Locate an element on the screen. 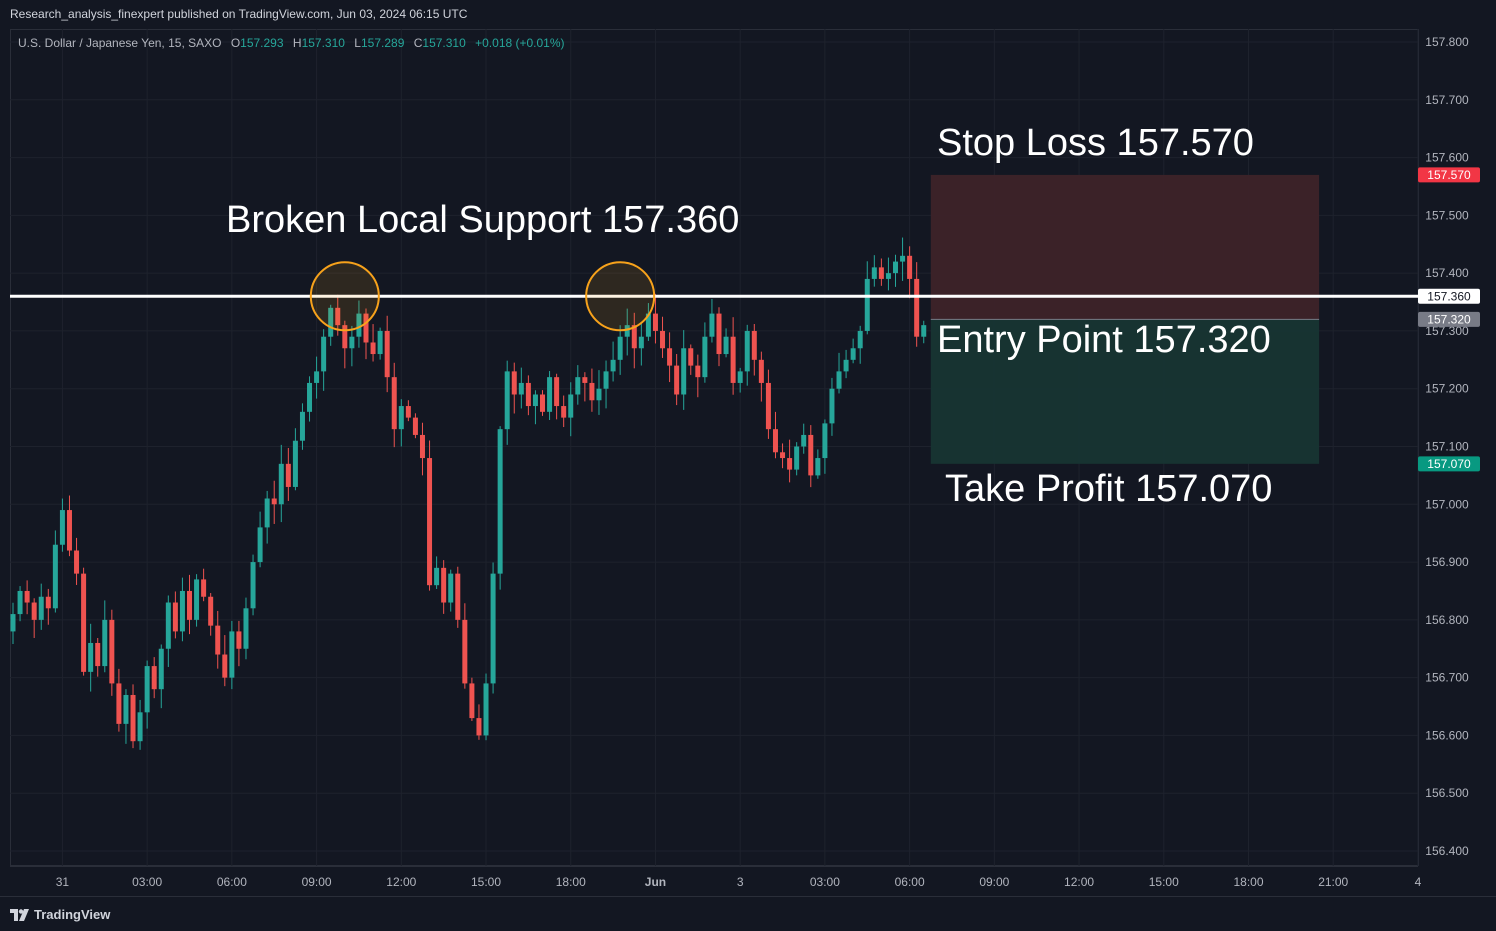 This screenshot has height=931, width=1496. brand-name: TradingView is located at coordinates (72, 914).